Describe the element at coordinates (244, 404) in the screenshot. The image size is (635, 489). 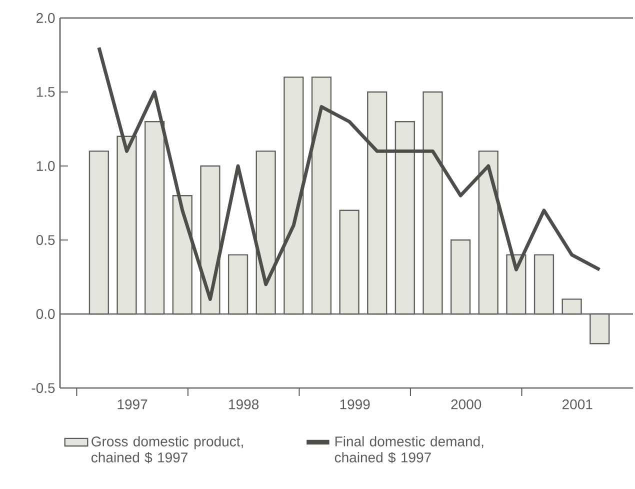
I see `x-tick-label: 1998` at that location.